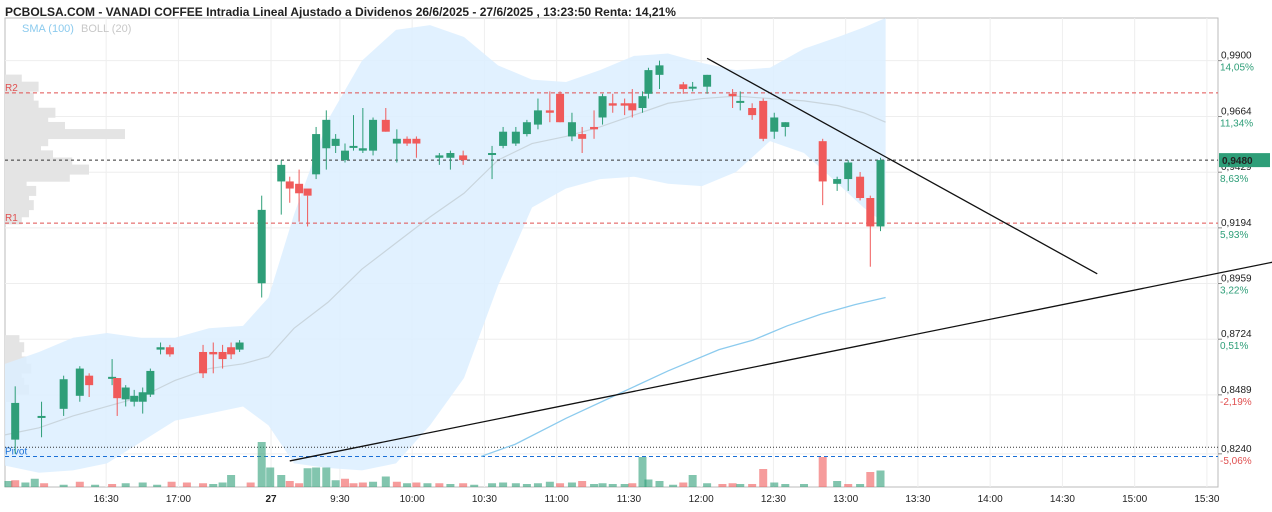  Describe the element at coordinates (11, 218) in the screenshot. I see `r1-label: R1` at that location.